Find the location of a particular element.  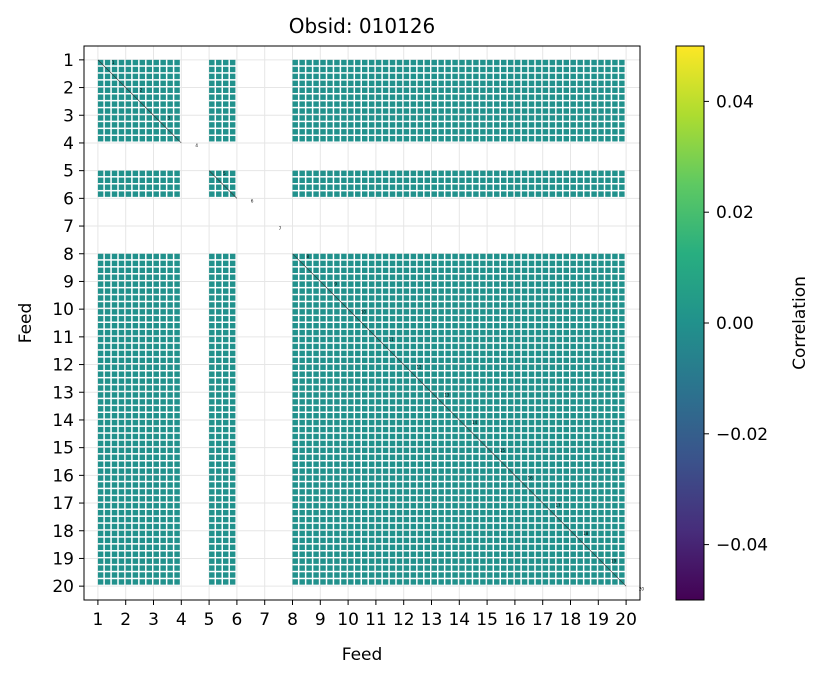

colorbar-ticks: 0.040.020.00−0.02−0.04 is located at coordinates (736, 324).